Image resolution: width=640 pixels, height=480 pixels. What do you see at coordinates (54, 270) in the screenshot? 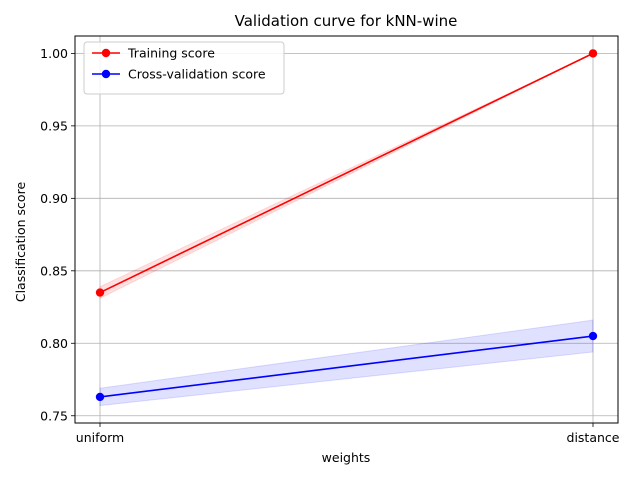
I see `y-tick-label-2: 0.85` at bounding box center [54, 270].